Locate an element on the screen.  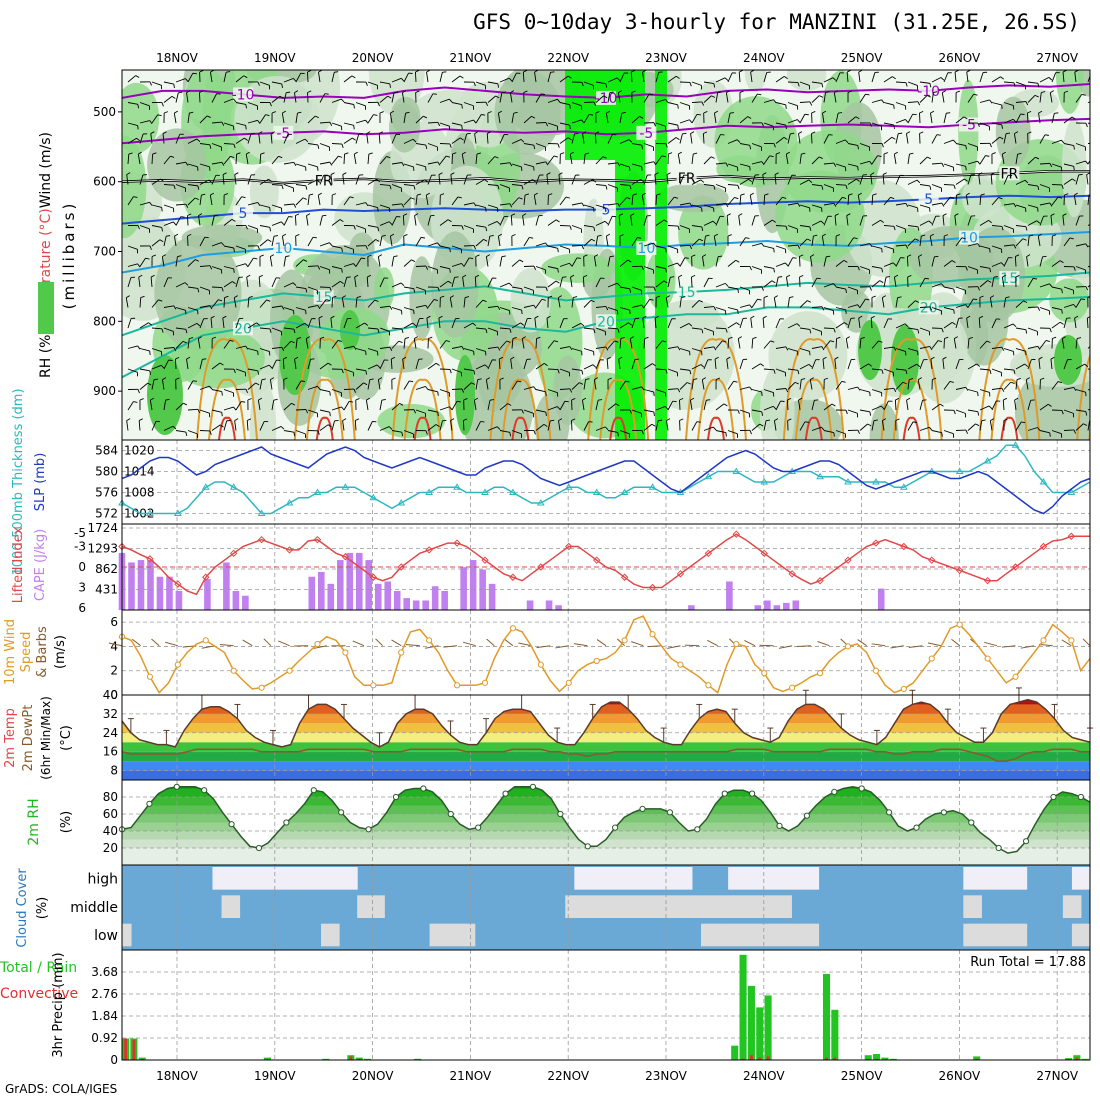
thickness-line-point is located at coordinates (624, 491).